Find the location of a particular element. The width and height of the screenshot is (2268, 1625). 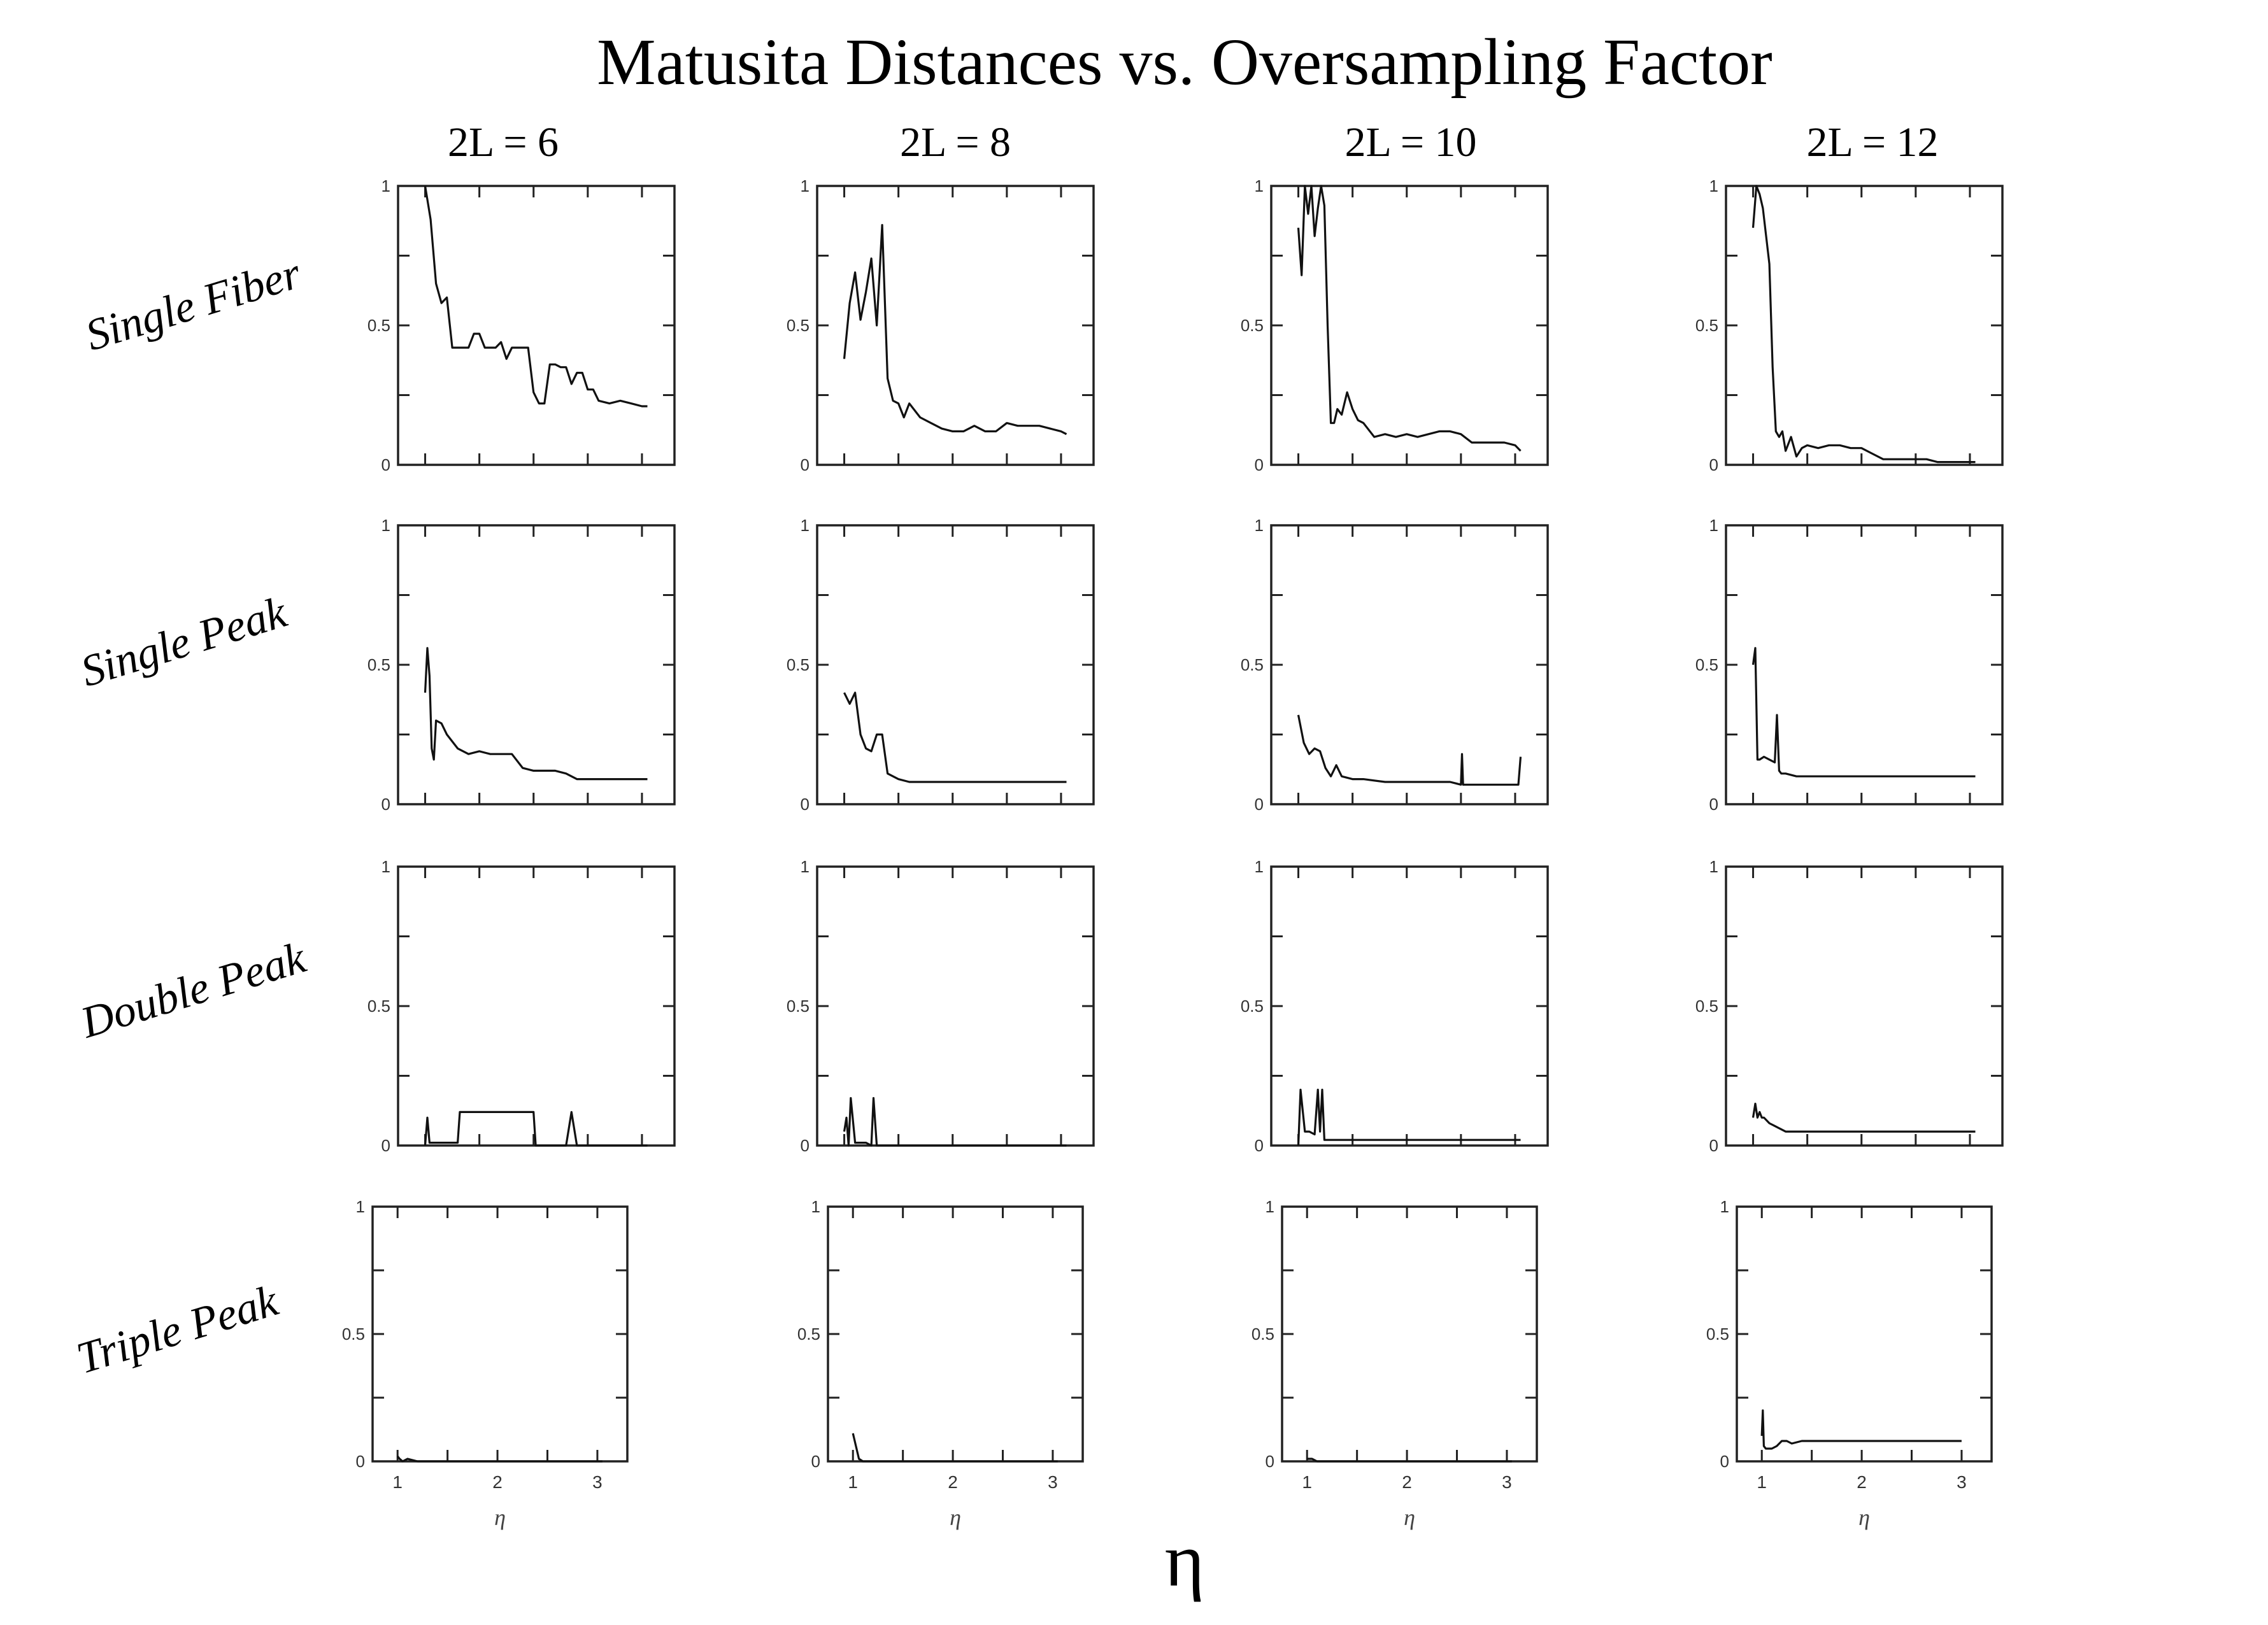

column-header: 2L = 8 is located at coordinates (955, 142).